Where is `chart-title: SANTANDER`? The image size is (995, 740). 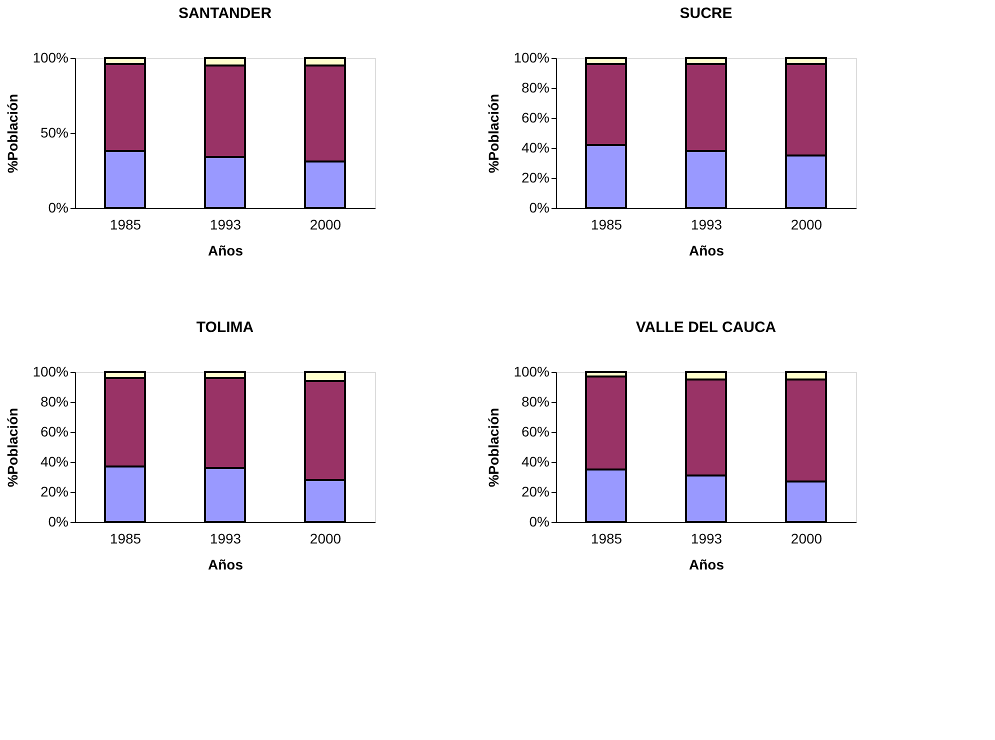 chart-title: SANTANDER is located at coordinates (225, 13).